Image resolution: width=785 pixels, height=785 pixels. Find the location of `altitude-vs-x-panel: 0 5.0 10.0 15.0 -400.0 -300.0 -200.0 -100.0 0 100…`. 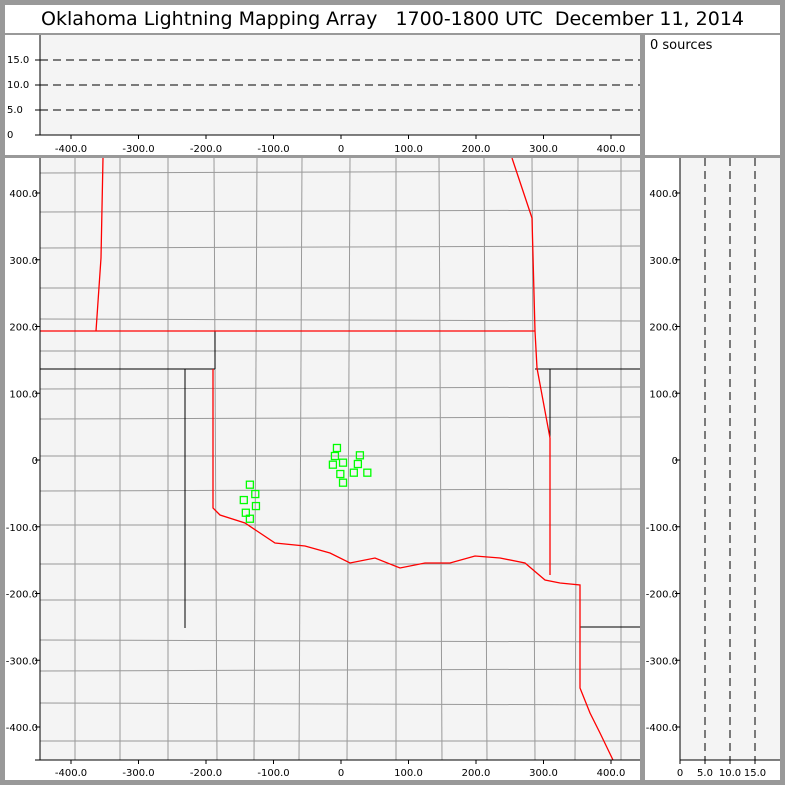

altitude-vs-x-panel: 0 5.0 10.0 15.0 -400.0 -300.0 -200.0 -100.0 0 100… is located at coordinates (322, 95).